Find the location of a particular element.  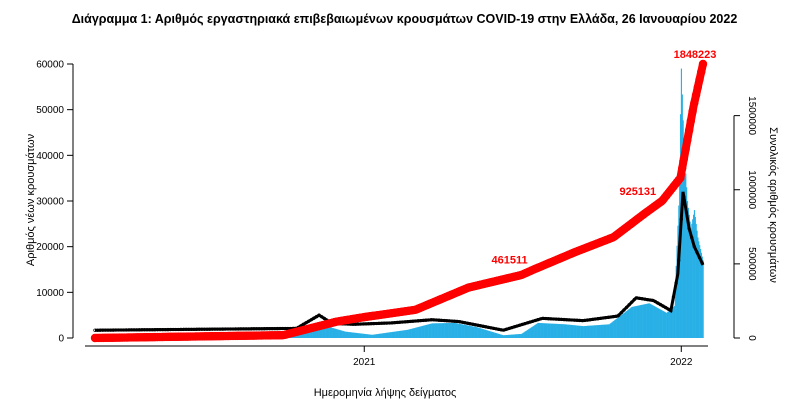

y-tick-label-left: 20000 is located at coordinates (50, 247).